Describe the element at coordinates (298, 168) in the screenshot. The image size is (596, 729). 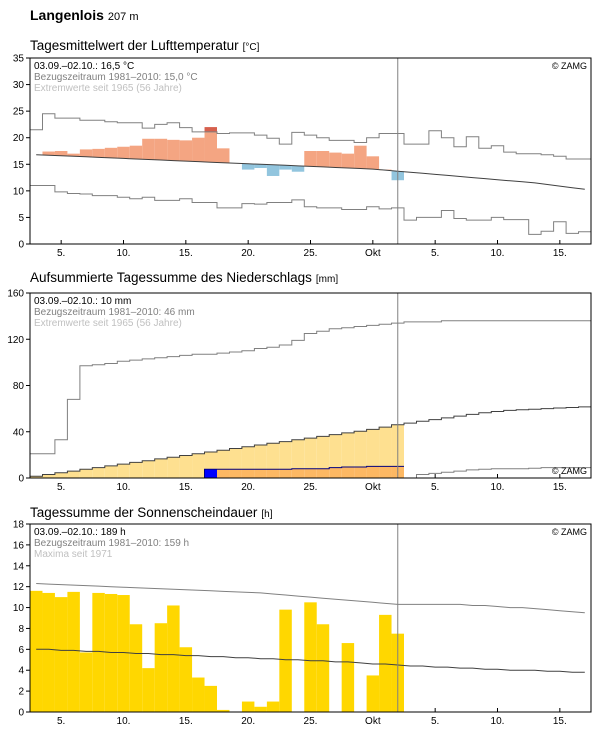
I see `temp-bar-below` at that location.